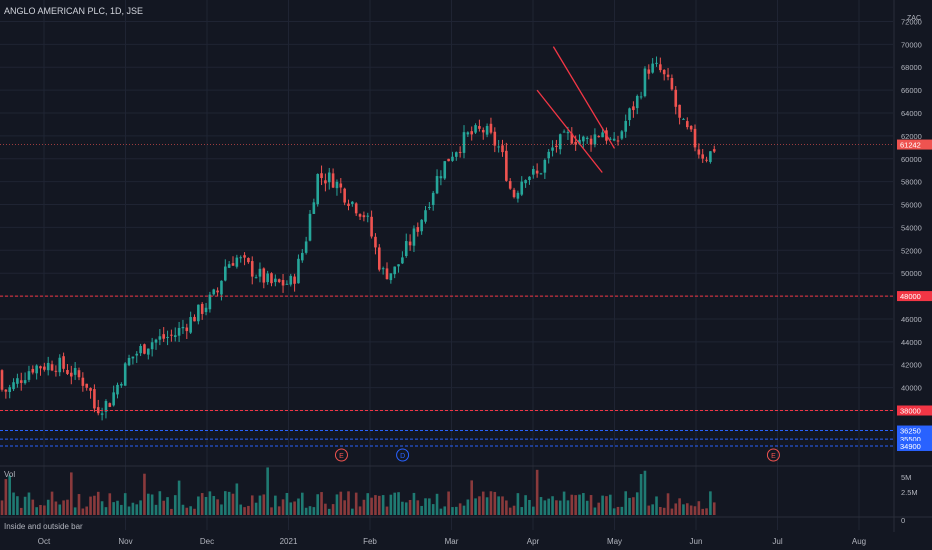 The image size is (932, 550). What do you see at coordinates (911, 159) in the screenshot?
I see `price-tick-label: 60000` at bounding box center [911, 159].